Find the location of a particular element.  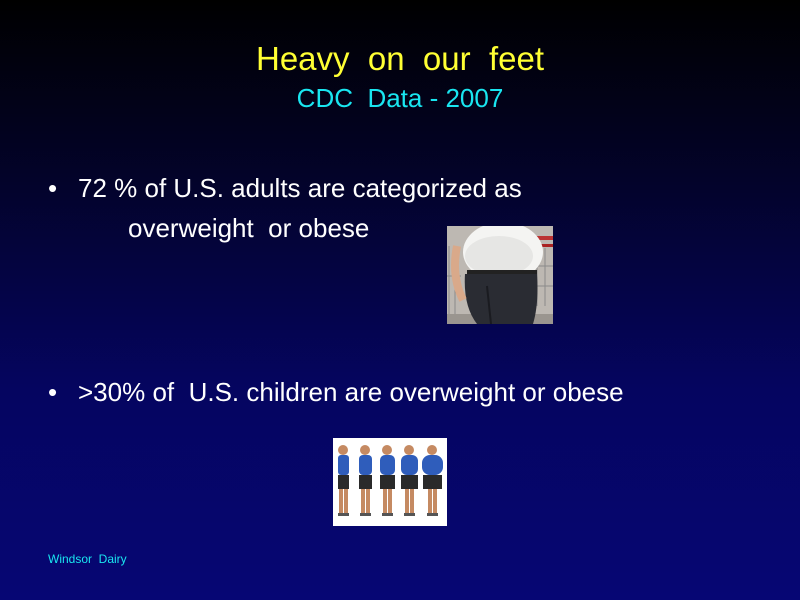

slide-title: Heavy on our feet is located at coordinates (400, 58).